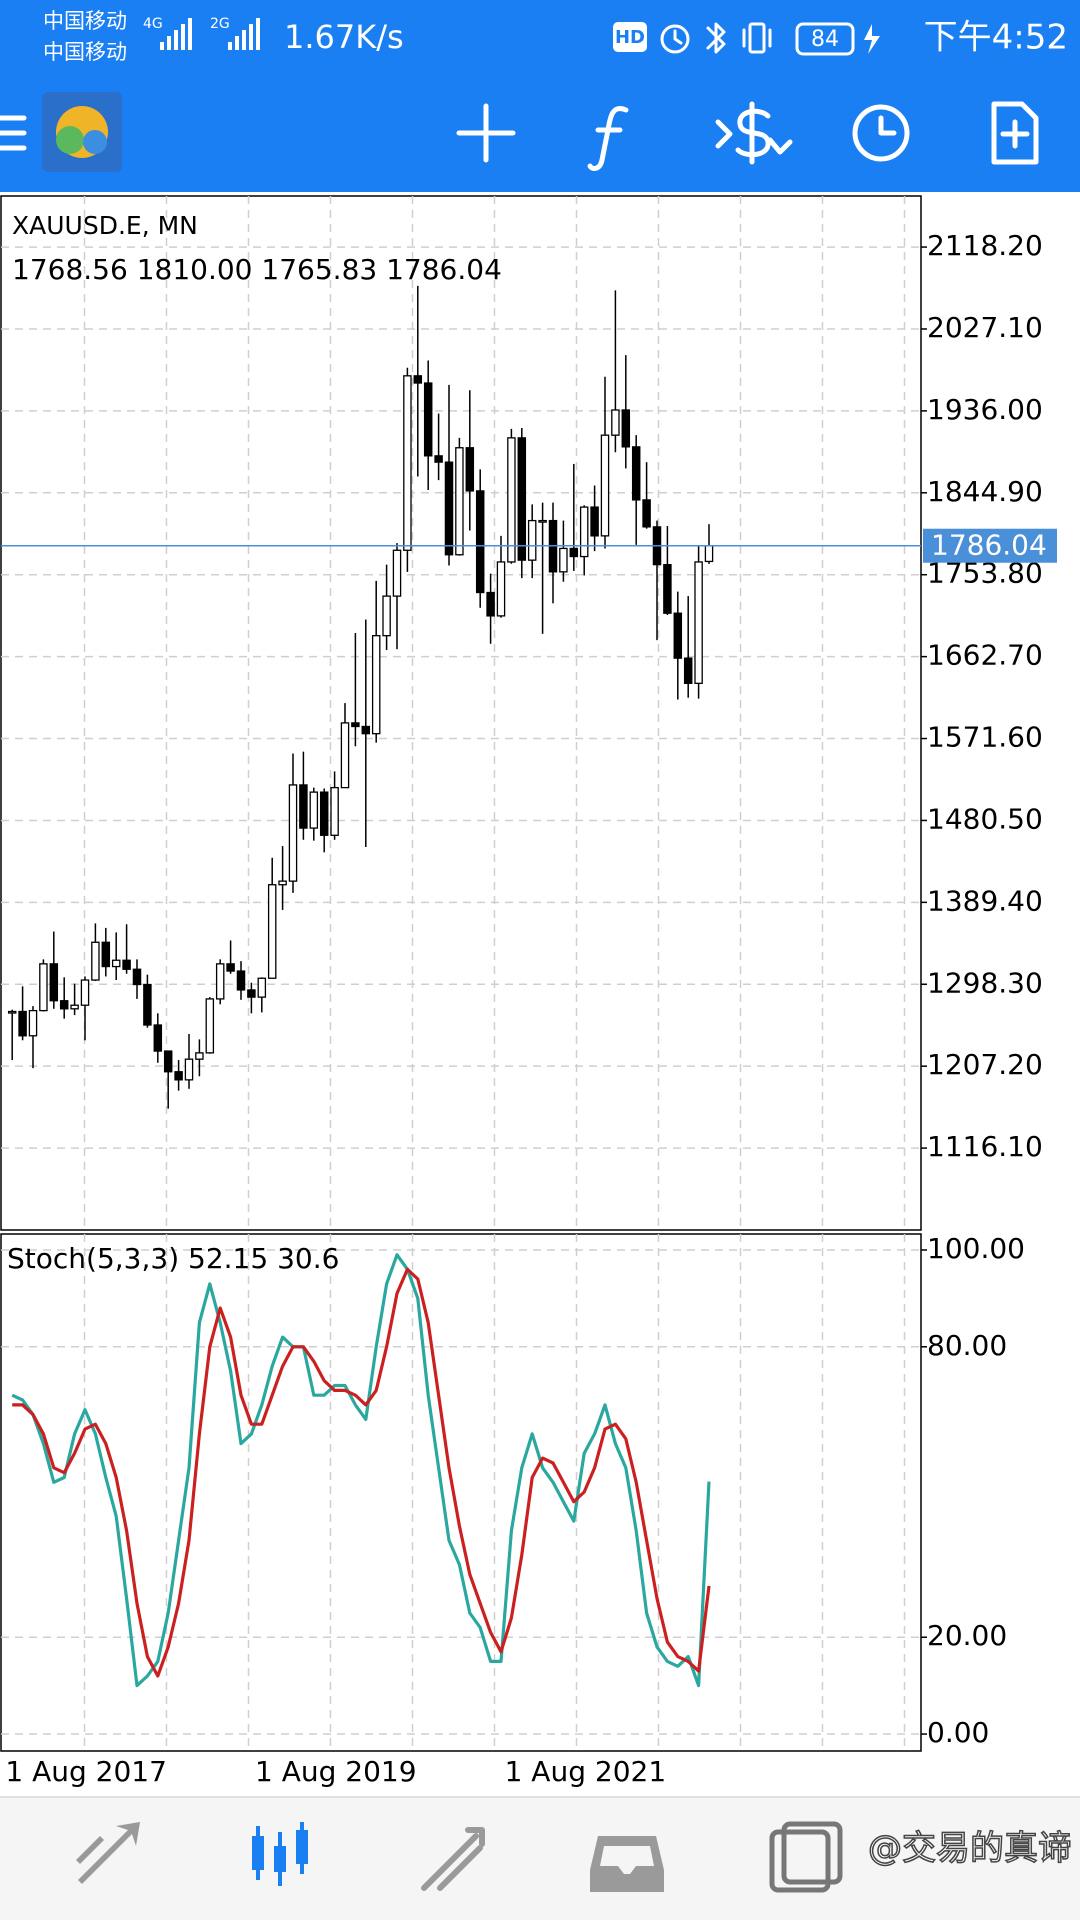 Image resolution: width=1080 pixels, height=1920 pixels. I want to click on ohlc-value: 1786.04, so click(444, 269).